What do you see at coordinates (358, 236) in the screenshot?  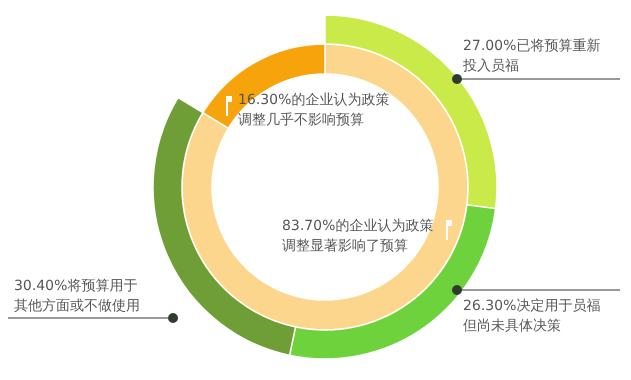 I see `slice-label: 83.70%的企业认为政策调整显著影响了预算` at bounding box center [358, 236].